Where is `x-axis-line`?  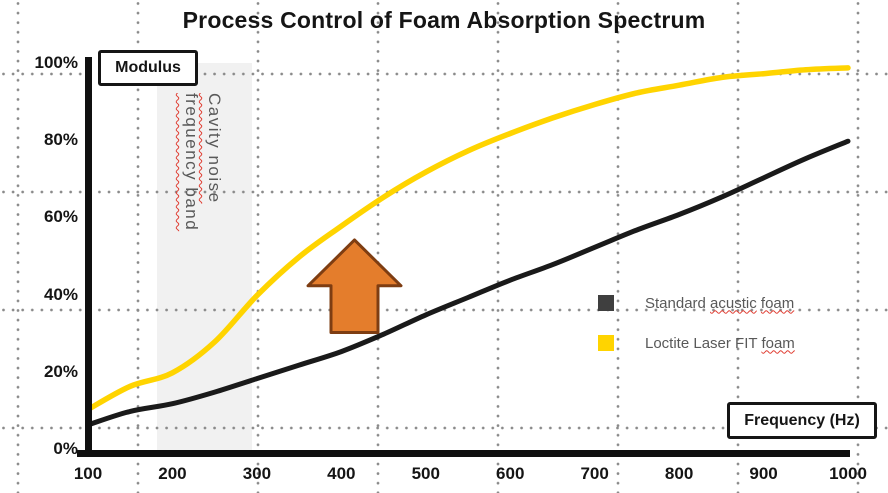
x-axis-line is located at coordinates (463, 453).